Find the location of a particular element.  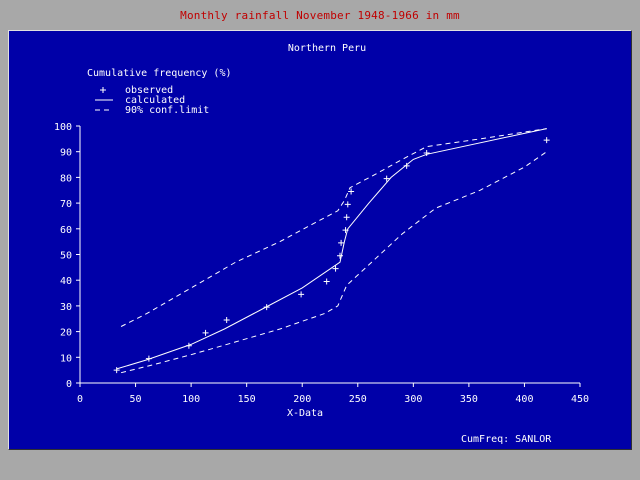

y-tick-label: 10 is located at coordinates (66, 358).